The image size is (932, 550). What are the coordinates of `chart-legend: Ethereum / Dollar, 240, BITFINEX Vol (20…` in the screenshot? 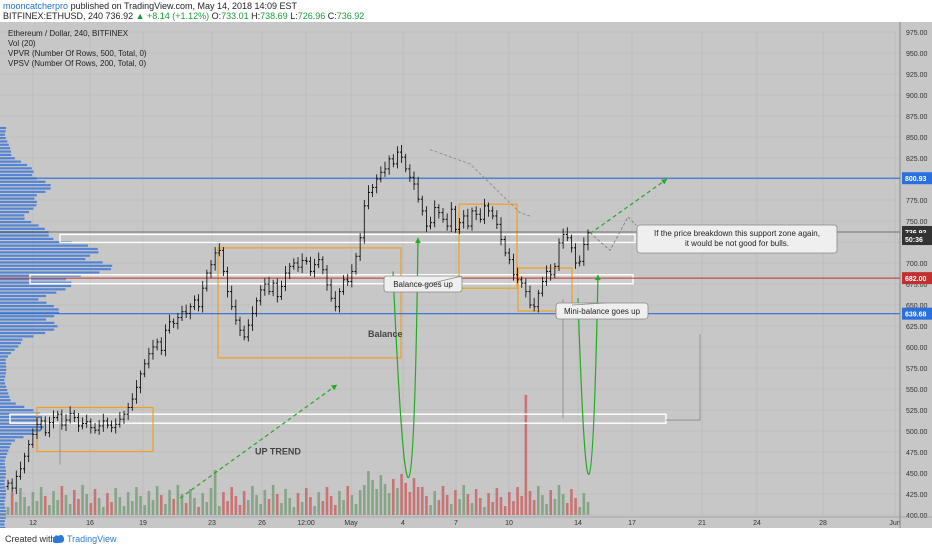 It's located at (77, 49).